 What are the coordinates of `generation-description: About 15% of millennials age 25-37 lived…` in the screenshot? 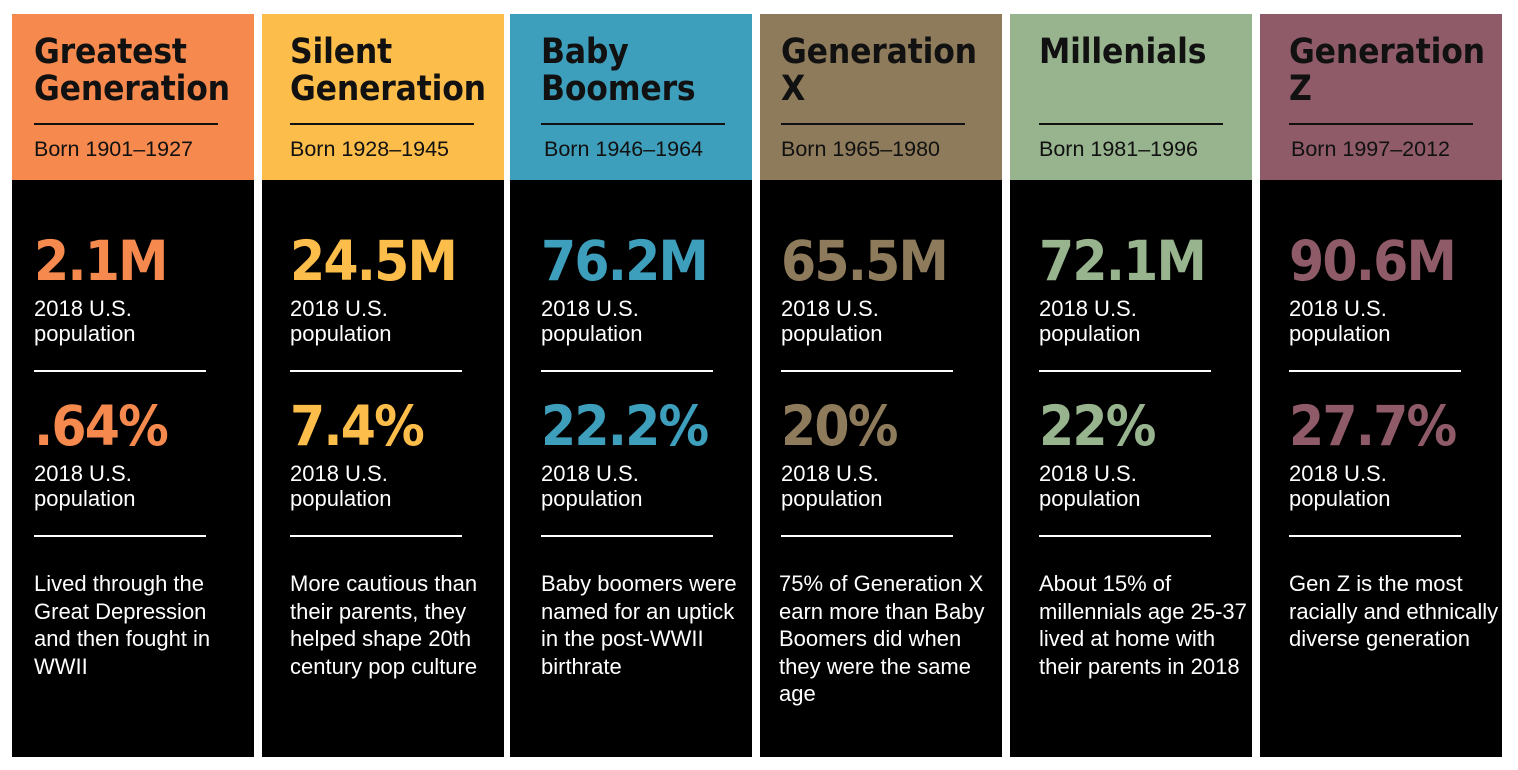 It's located at (1143, 625).